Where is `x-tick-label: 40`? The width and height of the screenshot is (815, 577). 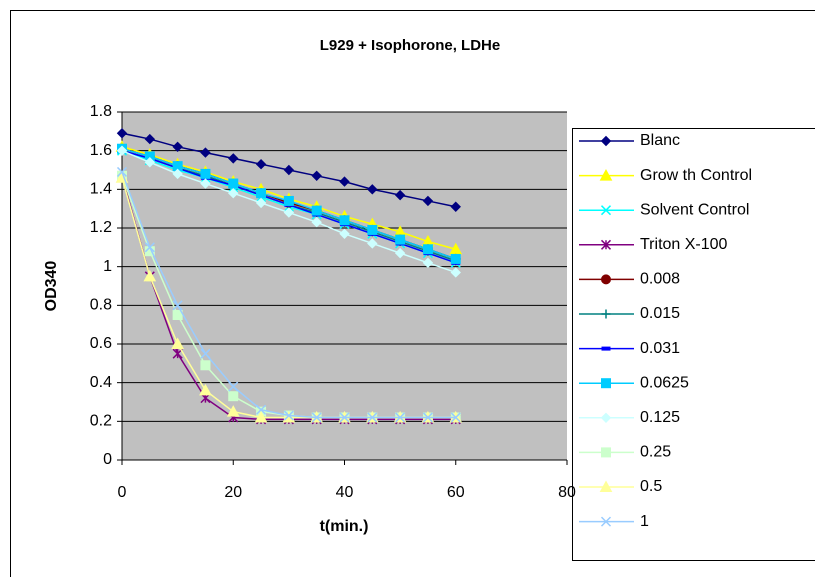 x-tick-label: 40 is located at coordinates (345, 492).